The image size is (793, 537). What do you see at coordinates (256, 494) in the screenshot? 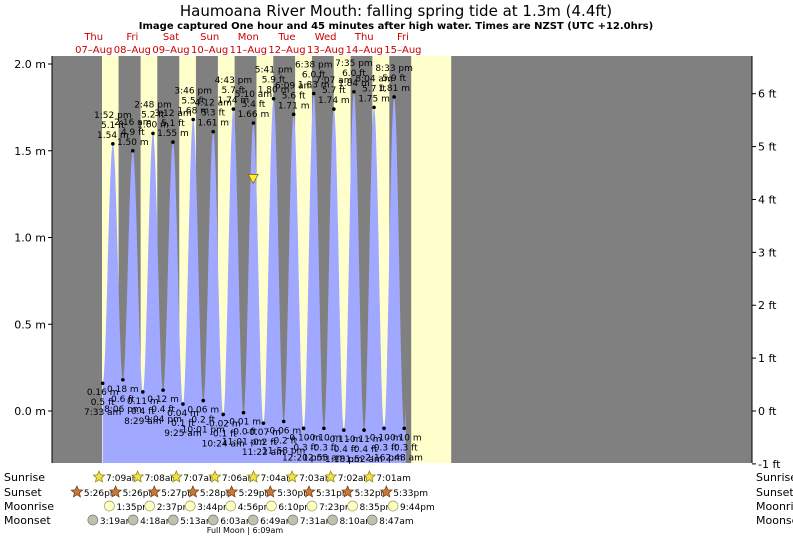
I see `sunset-time: 5:29pm` at bounding box center [256, 494].